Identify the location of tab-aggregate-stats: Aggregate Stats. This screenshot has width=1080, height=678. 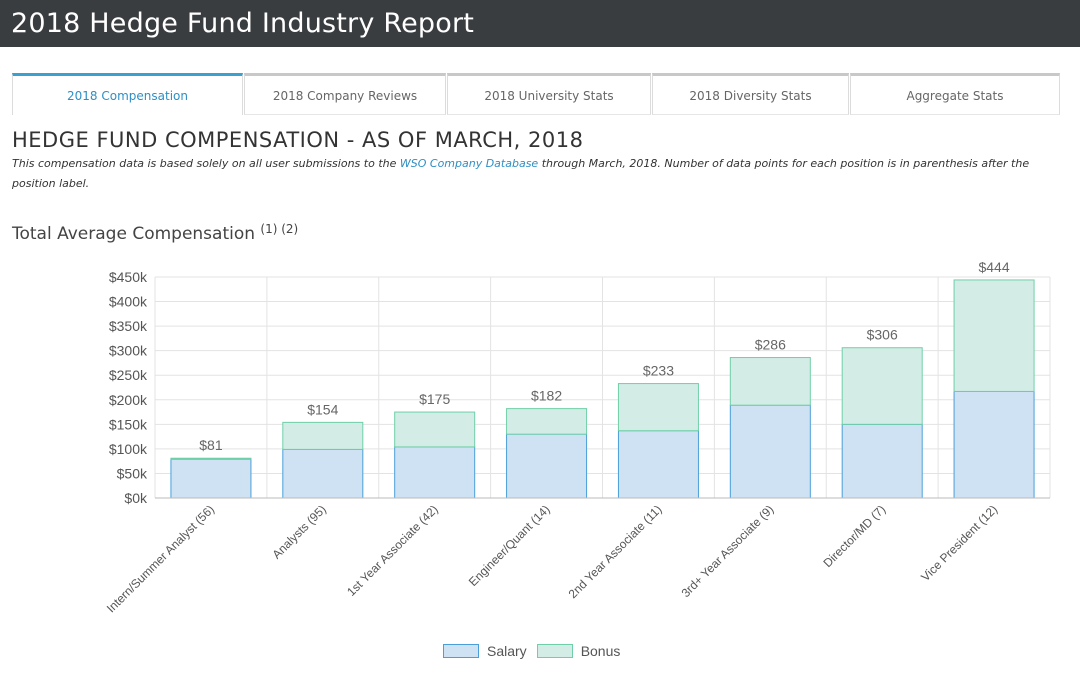
(955, 94).